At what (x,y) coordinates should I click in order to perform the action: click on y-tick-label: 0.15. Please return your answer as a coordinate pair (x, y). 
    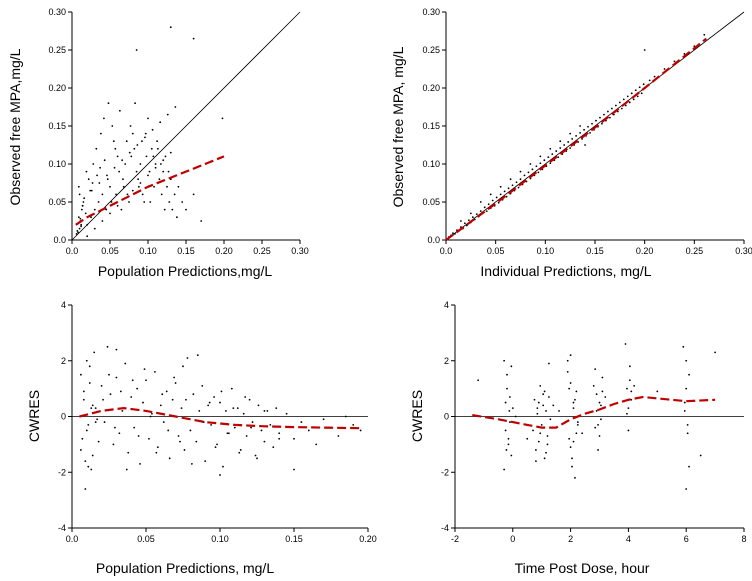
    Looking at the image, I should click on (57, 126).